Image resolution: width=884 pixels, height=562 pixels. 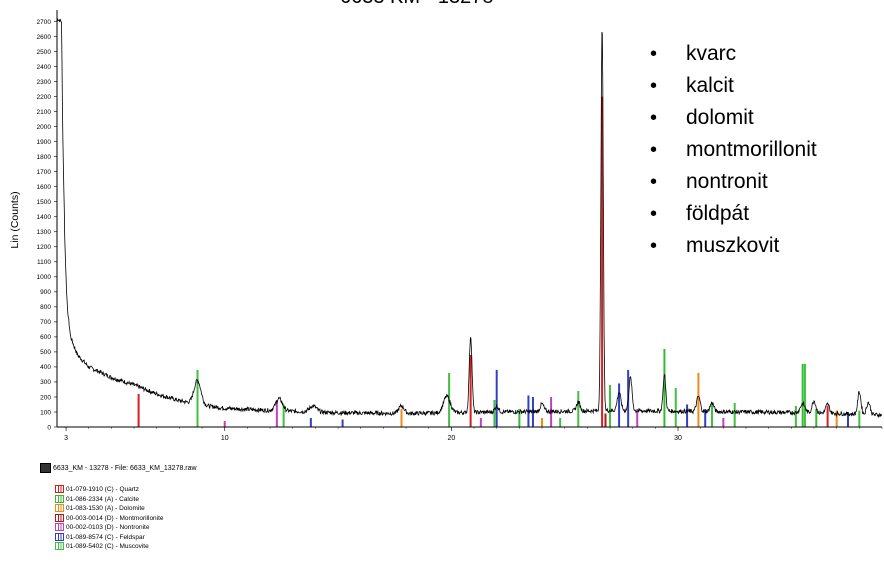 What do you see at coordinates (416, 4) in the screenshot?
I see `chart-title: 6633 KM - 13278` at bounding box center [416, 4].